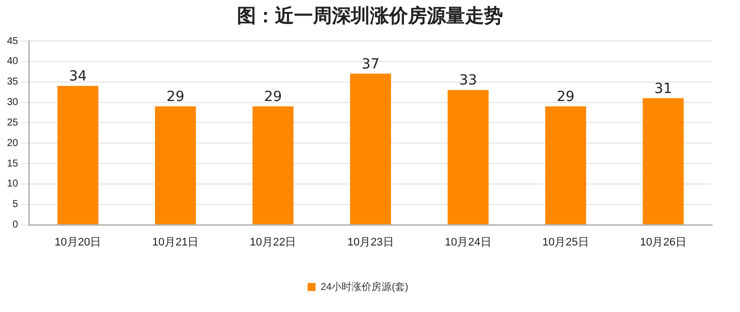 This screenshot has height=312, width=740. Describe the element at coordinates (370, 242) in the screenshot. I see `x-tick-label: 10月23日` at that location.